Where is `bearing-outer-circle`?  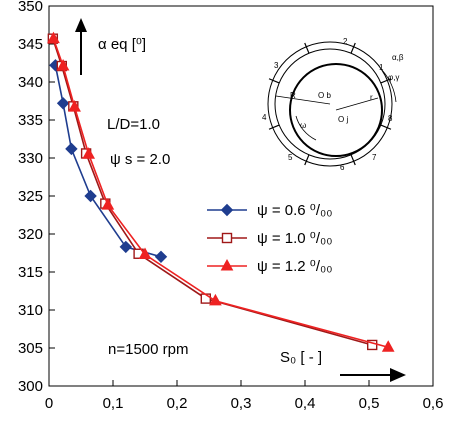
bearing-outer-circle is located at coordinates (330, 104).